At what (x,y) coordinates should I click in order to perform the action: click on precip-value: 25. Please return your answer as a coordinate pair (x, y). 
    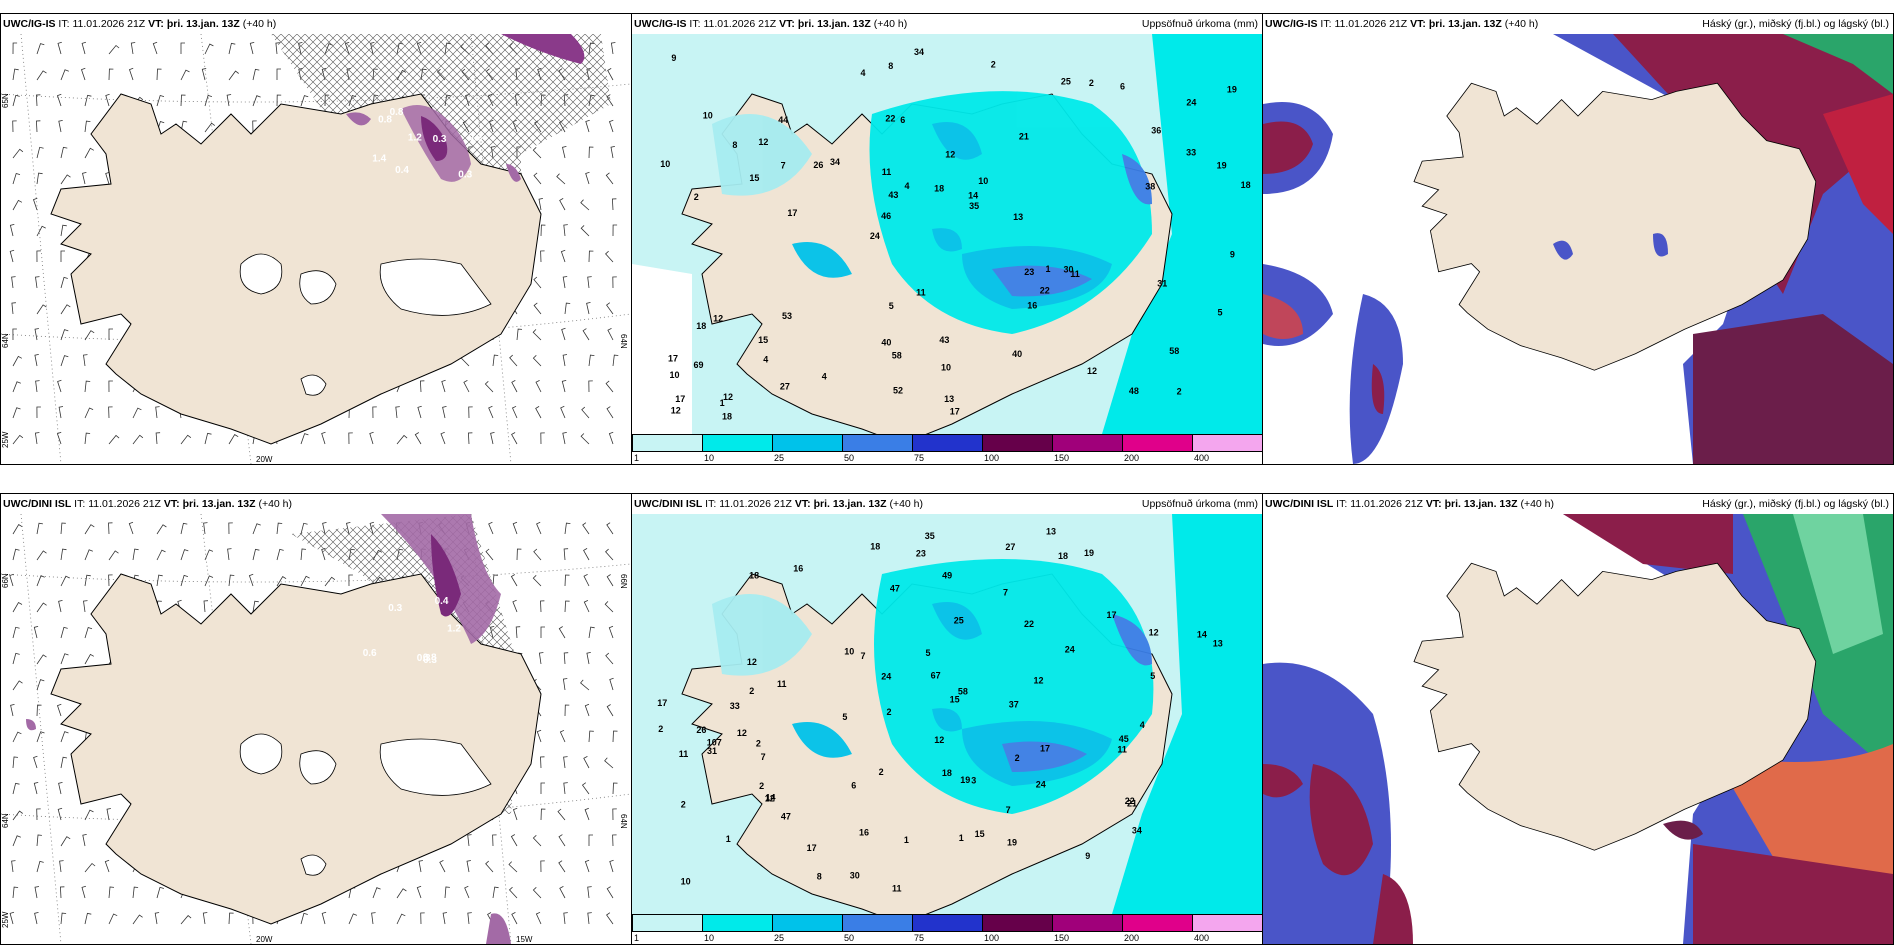
    Looking at the image, I should click on (1066, 81).